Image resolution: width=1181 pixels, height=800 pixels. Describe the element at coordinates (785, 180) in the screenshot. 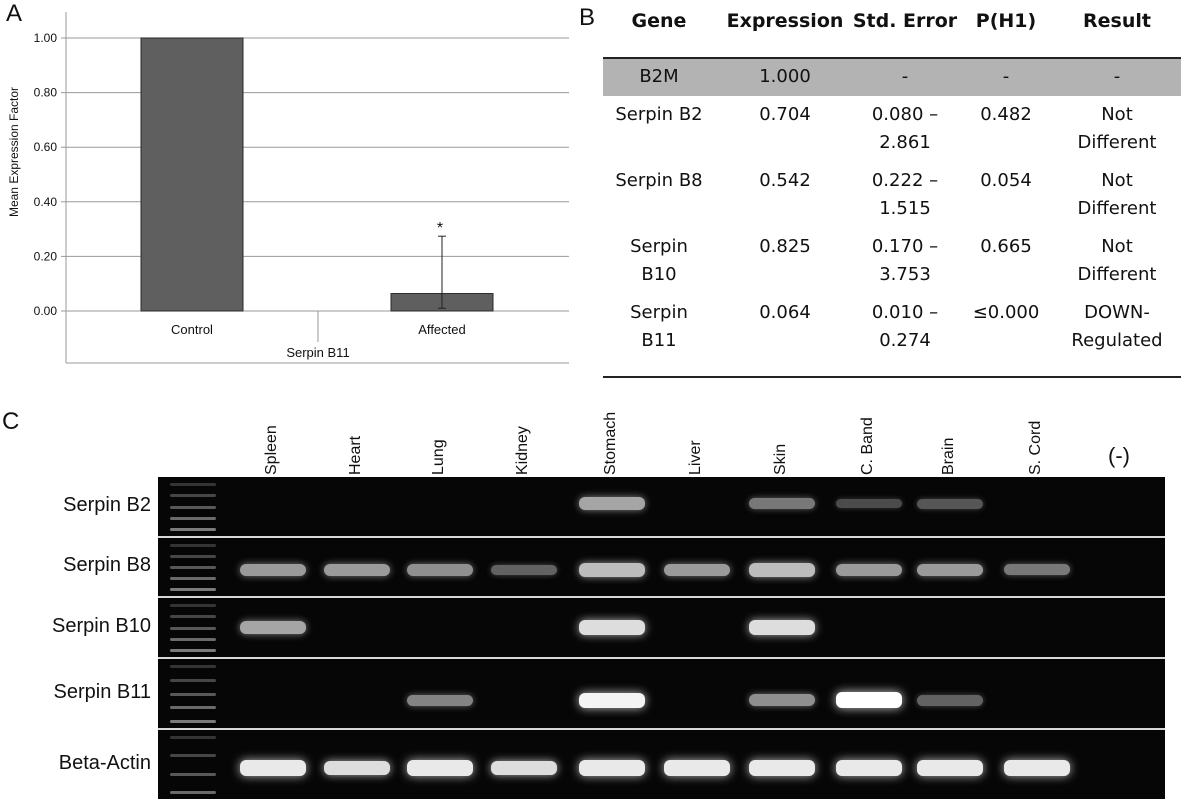

I see `table-cell-expression: 0.542` at that location.